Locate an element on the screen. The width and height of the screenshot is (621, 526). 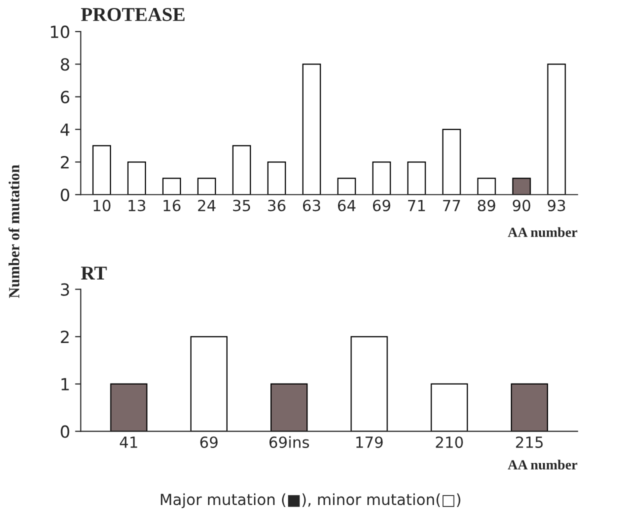
x-tick-label: 63 is located at coordinates (311, 206).